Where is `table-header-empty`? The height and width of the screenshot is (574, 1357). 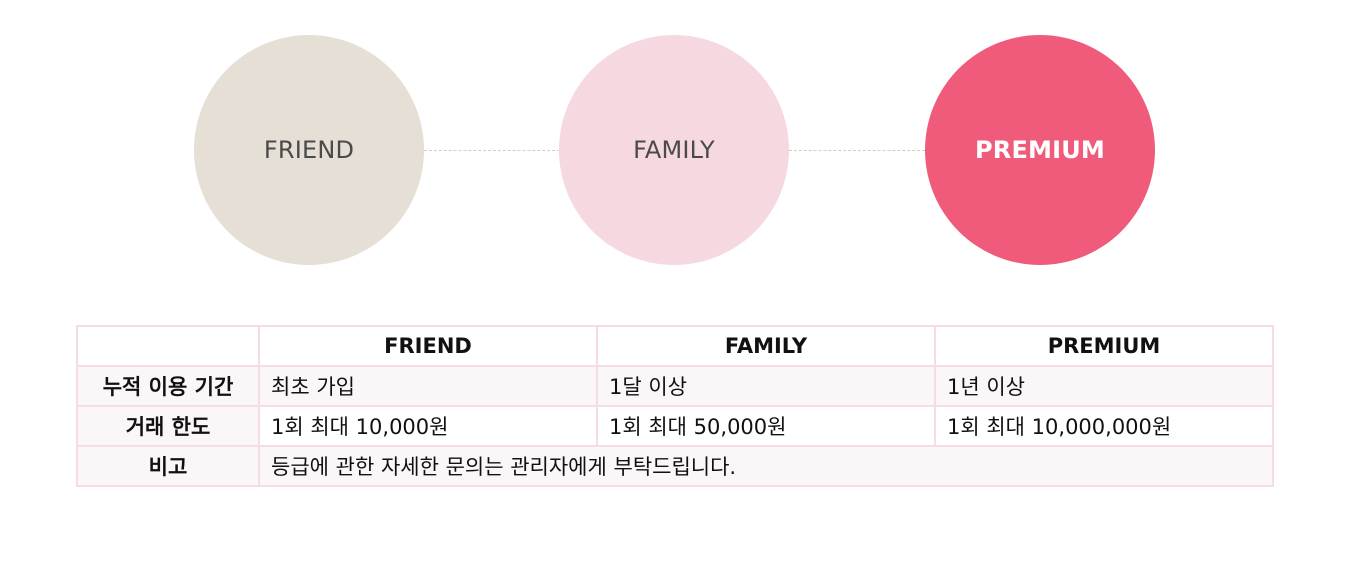
table-header-empty is located at coordinates (168, 346).